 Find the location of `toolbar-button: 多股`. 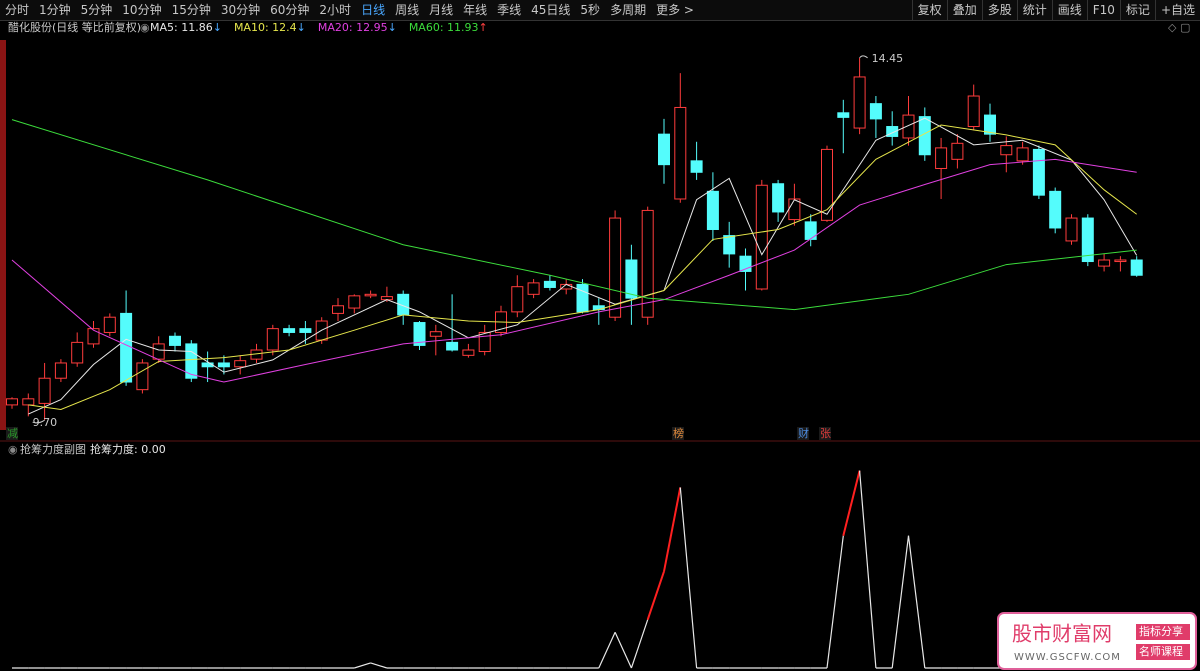

toolbar-button: 多股 is located at coordinates (999, 10).